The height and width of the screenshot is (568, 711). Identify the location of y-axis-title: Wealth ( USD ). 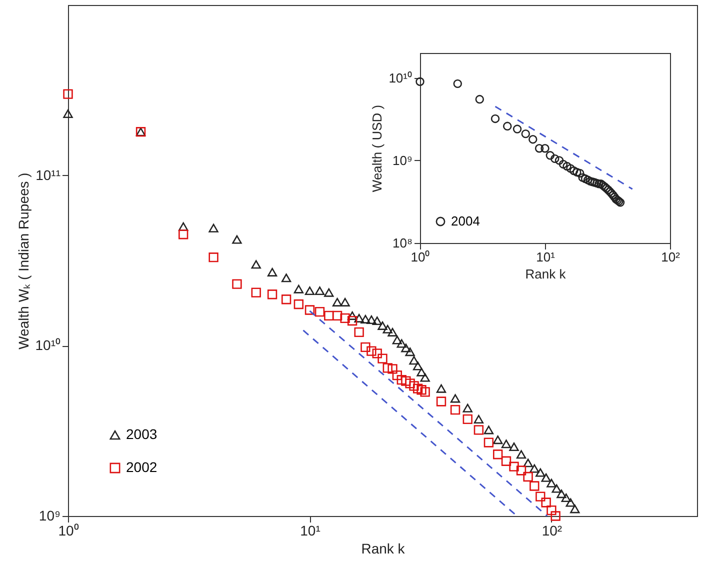
(377, 148).